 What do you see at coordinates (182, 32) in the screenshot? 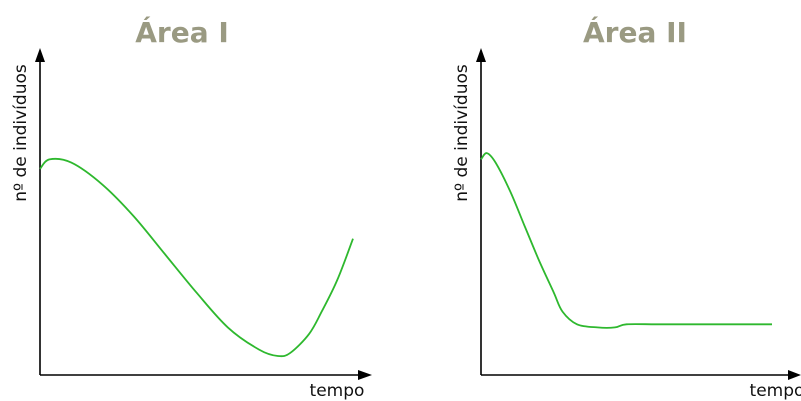
I see `chart-title-area-1: Área I` at bounding box center [182, 32].